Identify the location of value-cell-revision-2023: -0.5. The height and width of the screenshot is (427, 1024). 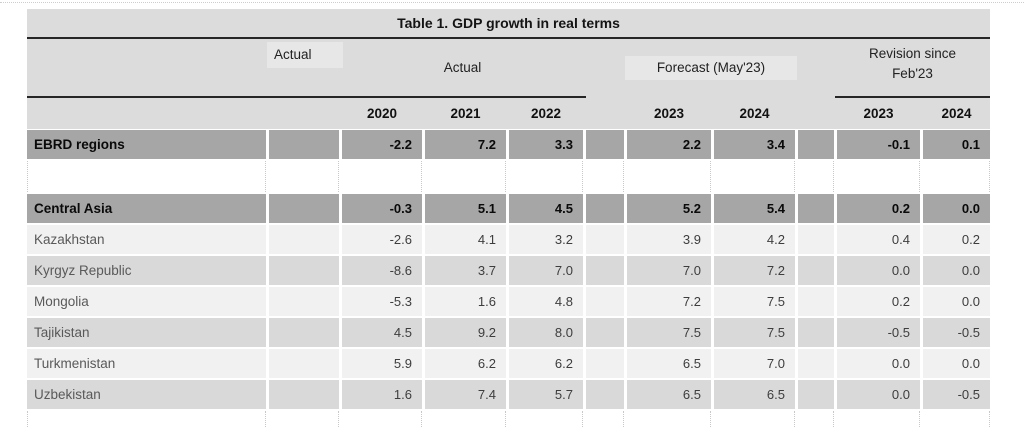
(878, 332).